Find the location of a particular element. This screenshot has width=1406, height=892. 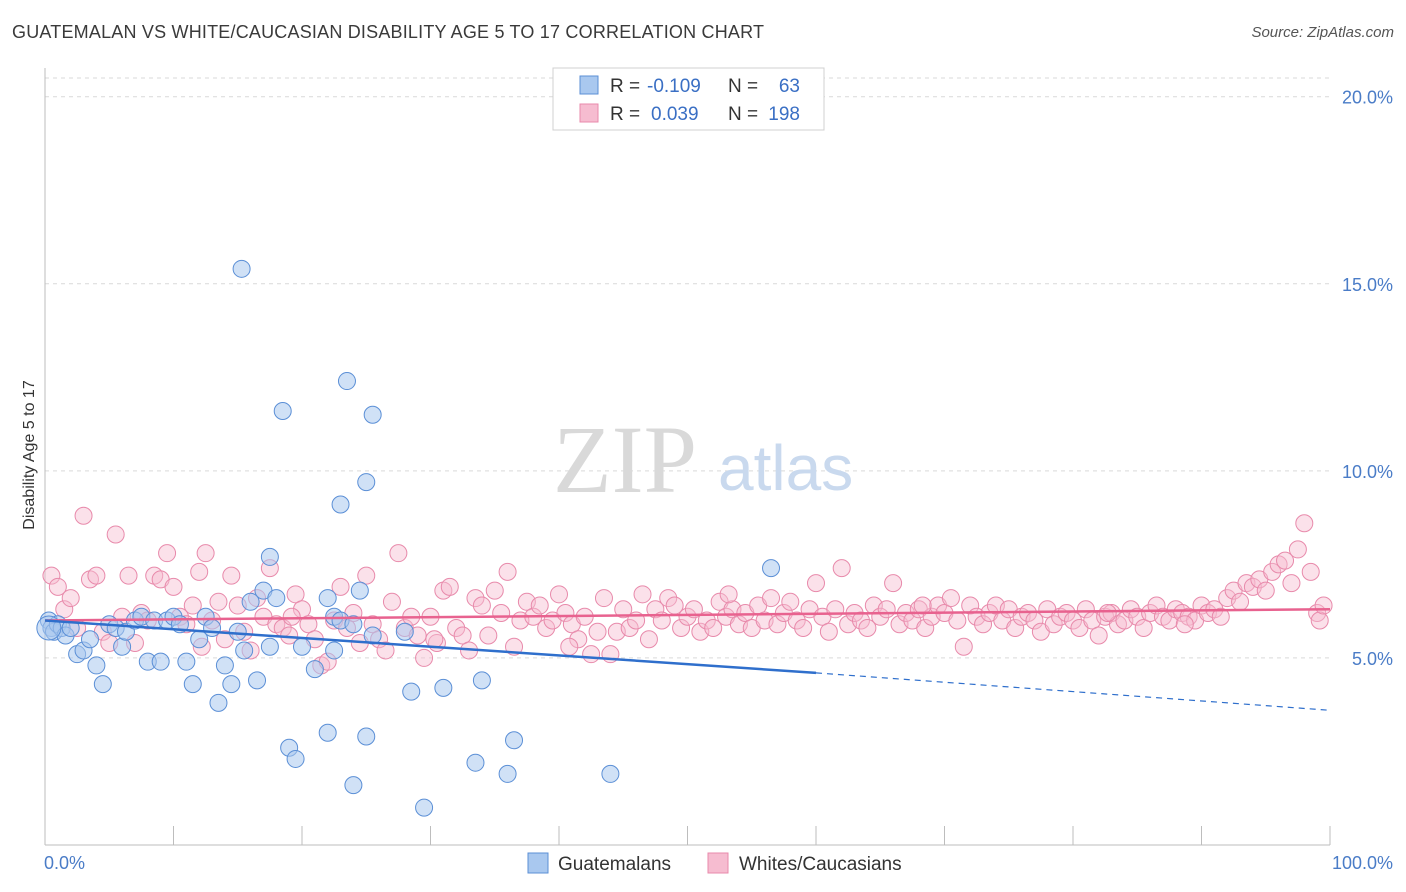

trendline-guatemalans-extrapolated is located at coordinates (1073, 691).